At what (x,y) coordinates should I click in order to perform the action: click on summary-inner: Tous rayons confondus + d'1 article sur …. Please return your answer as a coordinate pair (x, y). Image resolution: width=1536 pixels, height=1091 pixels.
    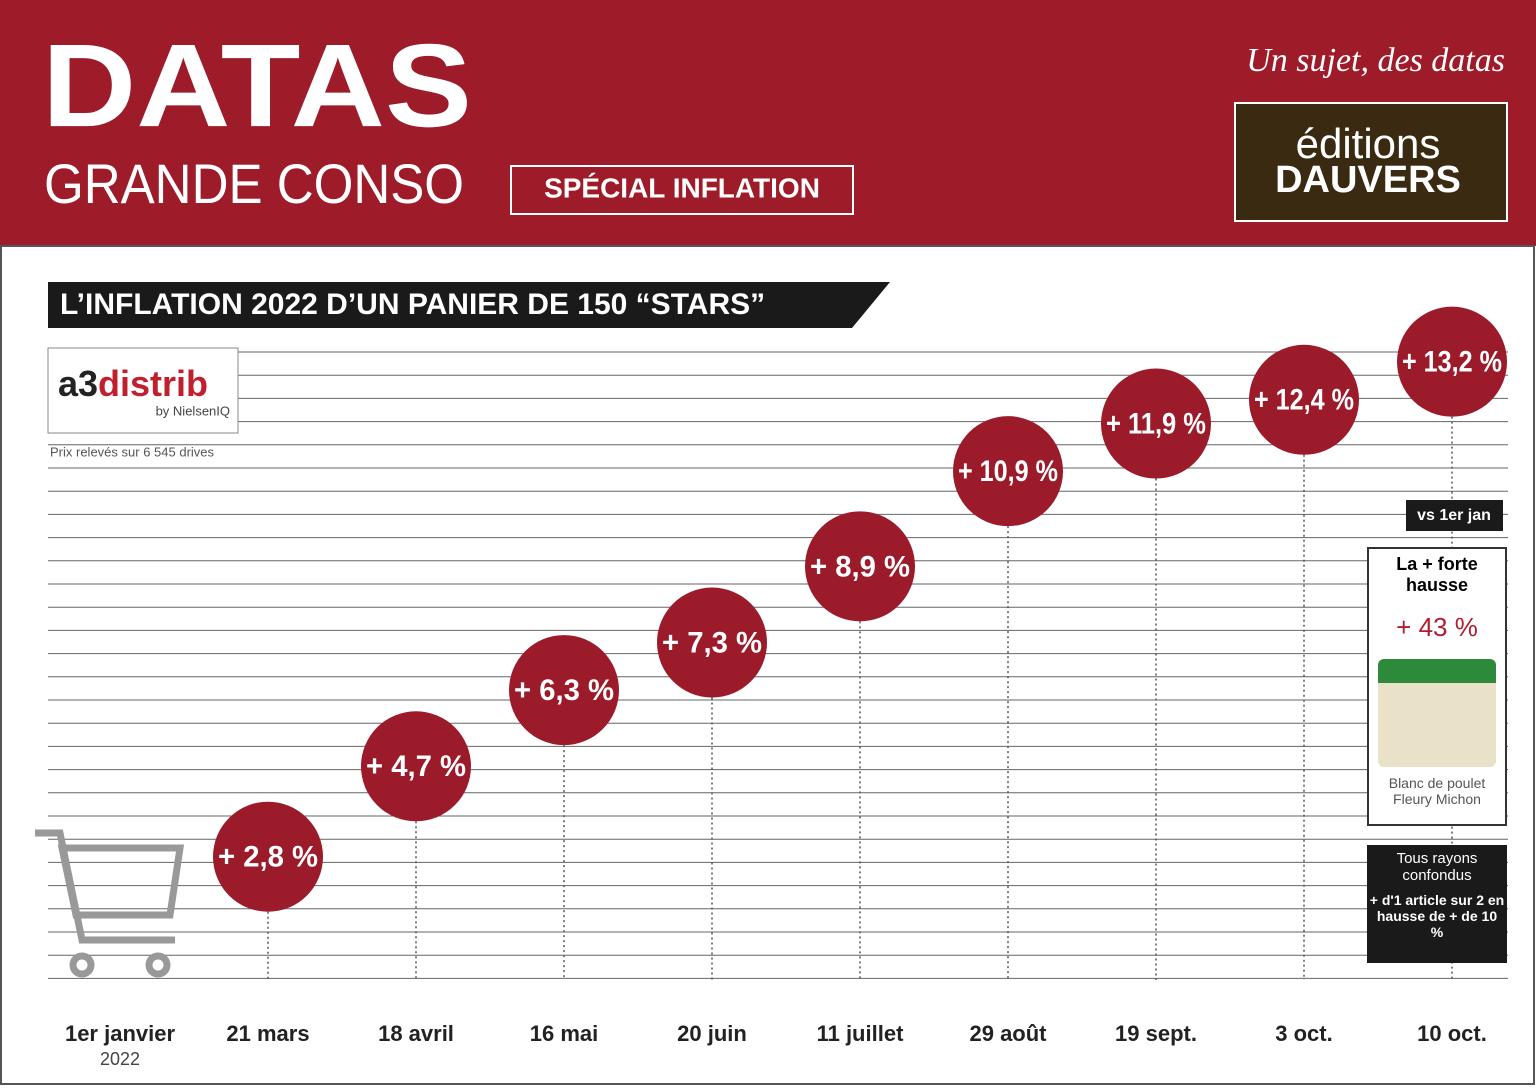
    Looking at the image, I should click on (1437, 895).